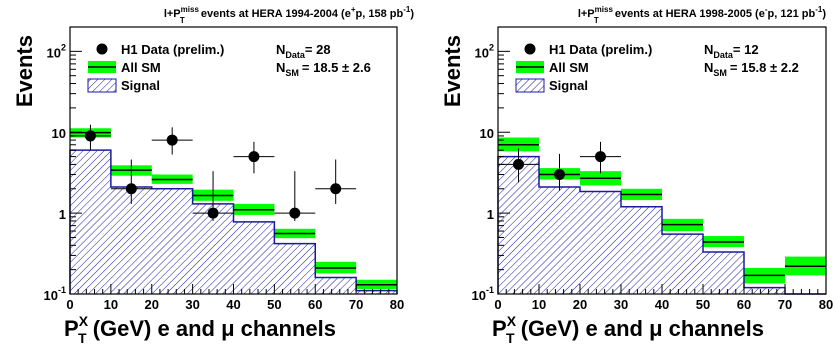 The width and height of the screenshot is (836, 350). What do you see at coordinates (766, 9) in the screenshot?
I see `title-superscript: -` at bounding box center [766, 9].